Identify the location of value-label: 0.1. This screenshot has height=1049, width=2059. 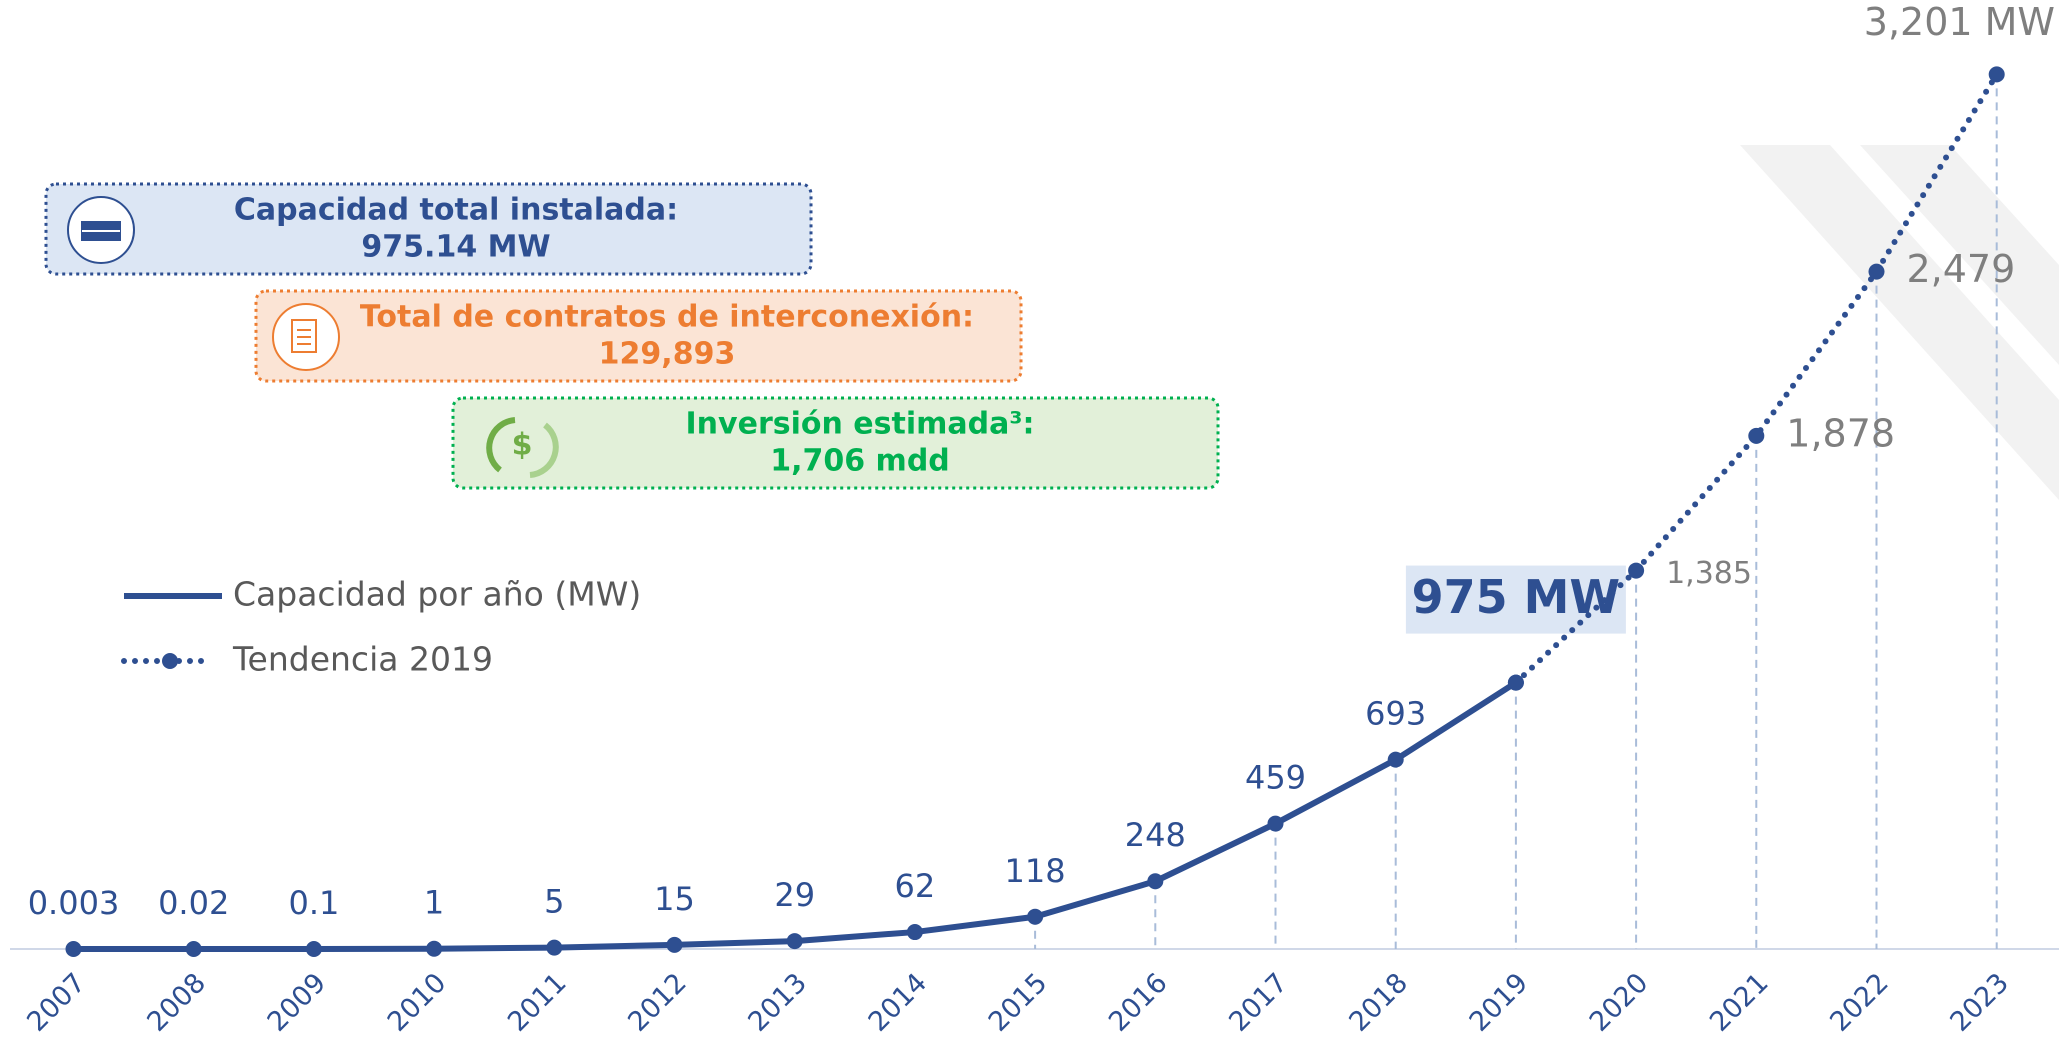
(313, 903).